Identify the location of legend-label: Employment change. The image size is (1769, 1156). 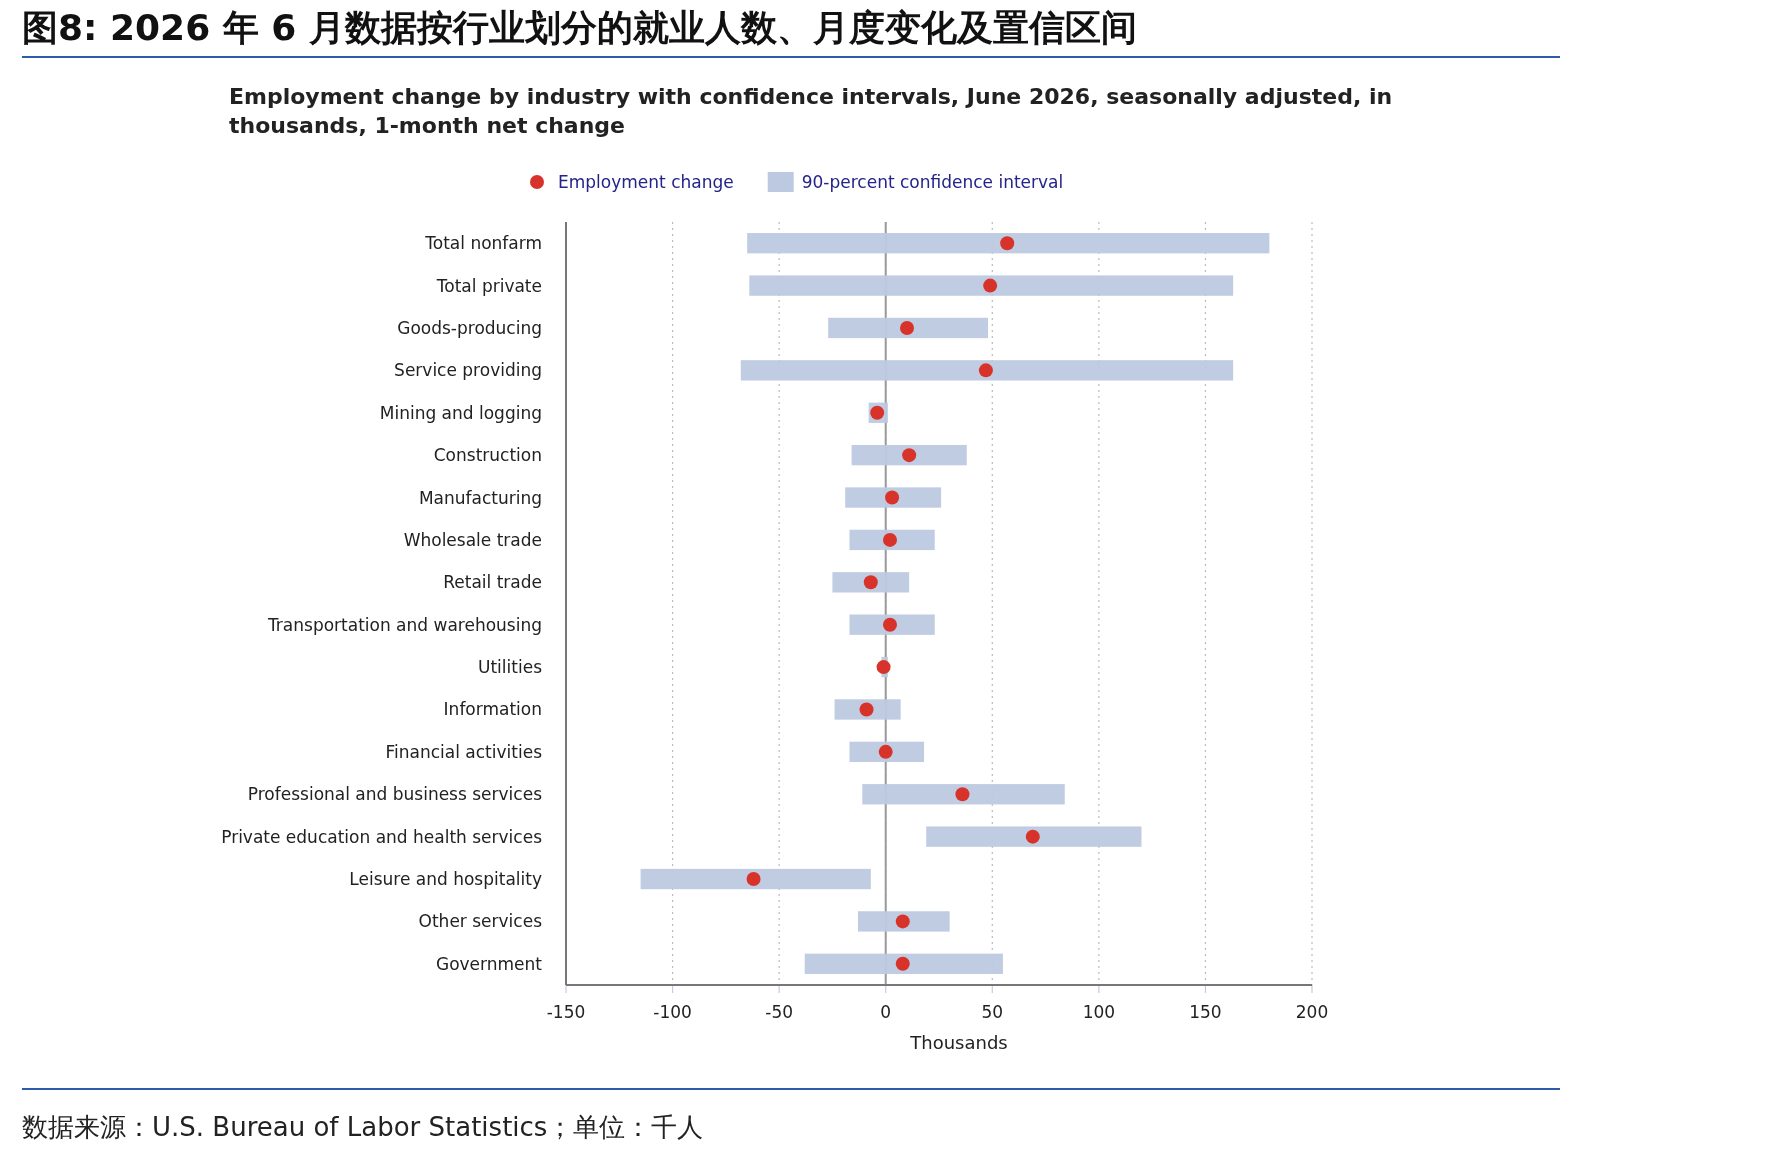
(646, 182).